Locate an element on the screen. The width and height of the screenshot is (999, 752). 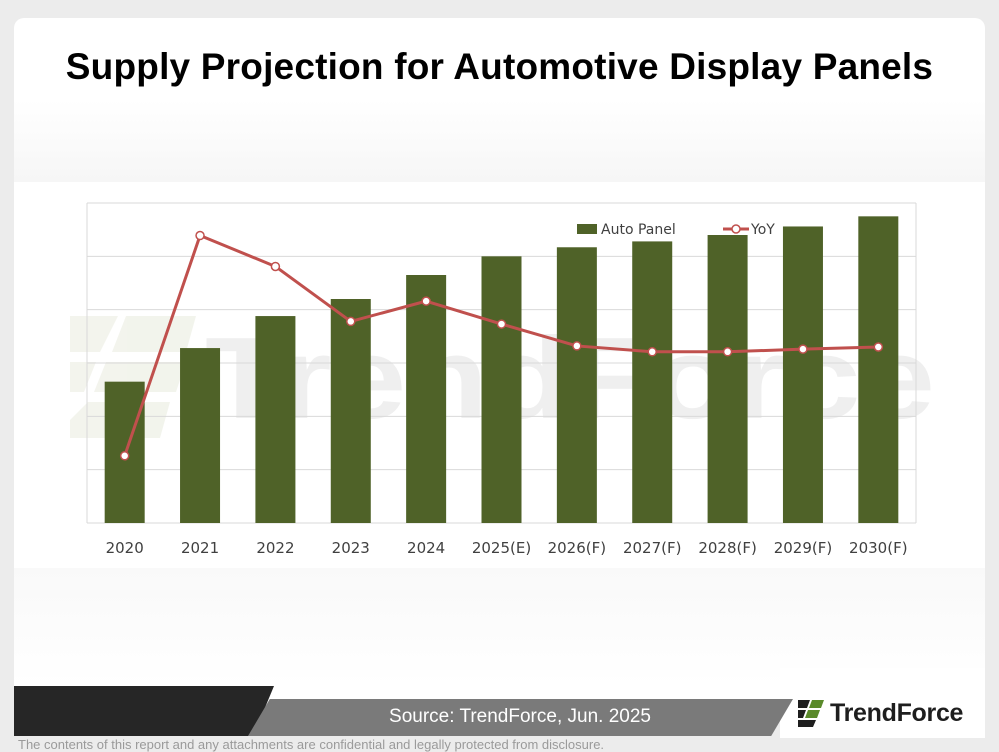
legend-swatch-yoy-marker is located at coordinates (736, 229).